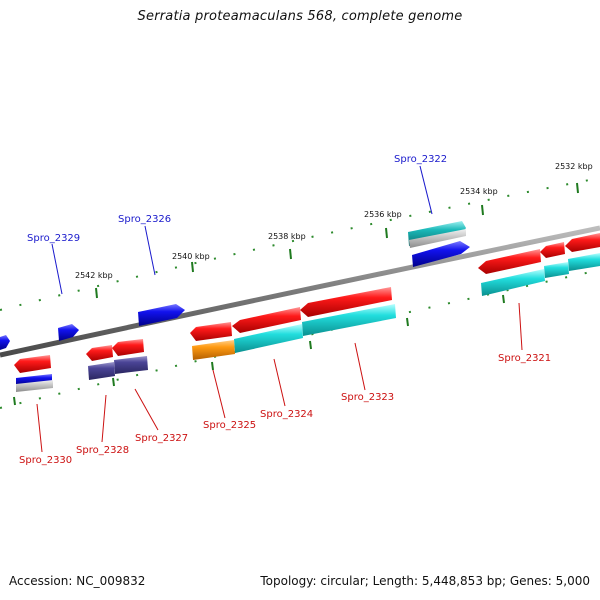 The width and height of the screenshot is (600, 600). Describe the element at coordinates (524, 358) in the screenshot. I see `gene-label-reverse: Spro_2321` at that location.